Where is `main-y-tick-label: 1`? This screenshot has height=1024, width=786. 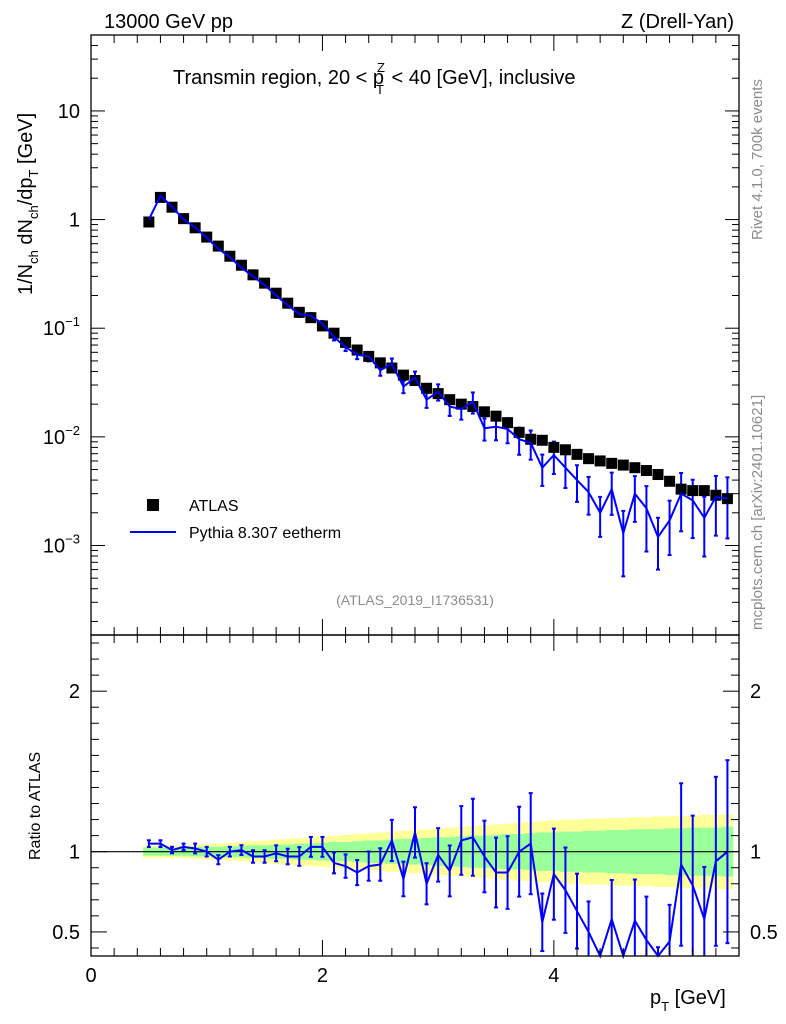
main-y-tick-label: 1 is located at coordinates (74, 221).